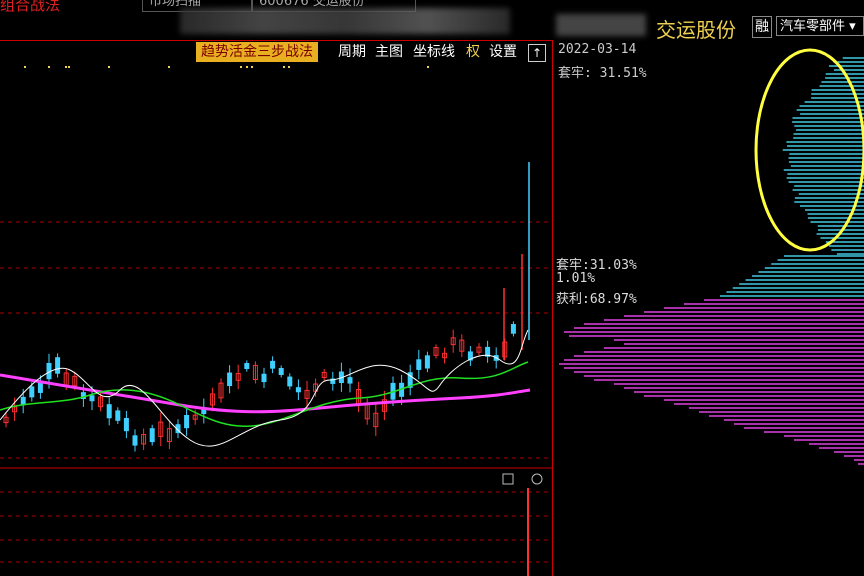 The width and height of the screenshot is (864, 576). I want to click on chip-profit: 获利:68.97%, so click(596, 299).